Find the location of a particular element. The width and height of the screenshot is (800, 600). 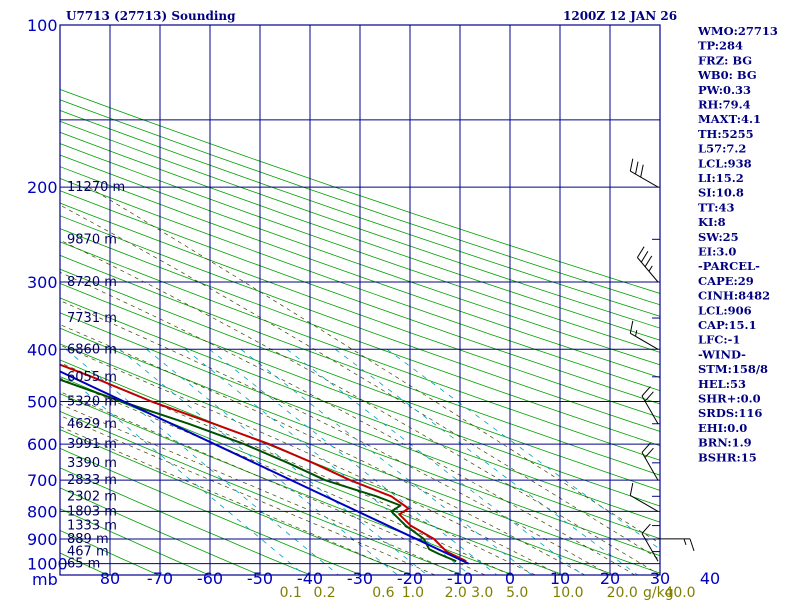

index-value: EHI:0.0 is located at coordinates (722, 428).